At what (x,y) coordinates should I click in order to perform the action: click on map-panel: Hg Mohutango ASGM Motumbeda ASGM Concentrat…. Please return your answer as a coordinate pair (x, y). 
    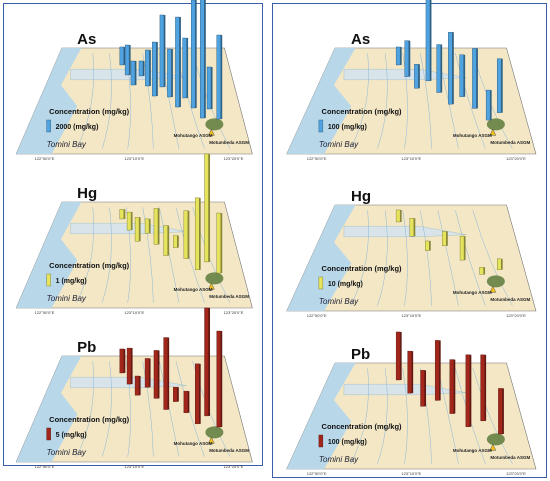
    Looking at the image, I should click on (134, 234).